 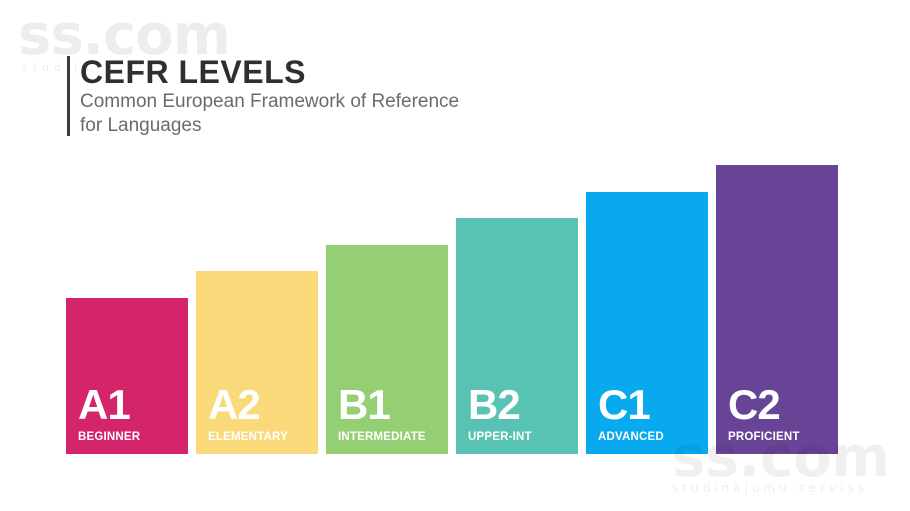 What do you see at coordinates (68, 96) in the screenshot?
I see `title-accent-line` at bounding box center [68, 96].